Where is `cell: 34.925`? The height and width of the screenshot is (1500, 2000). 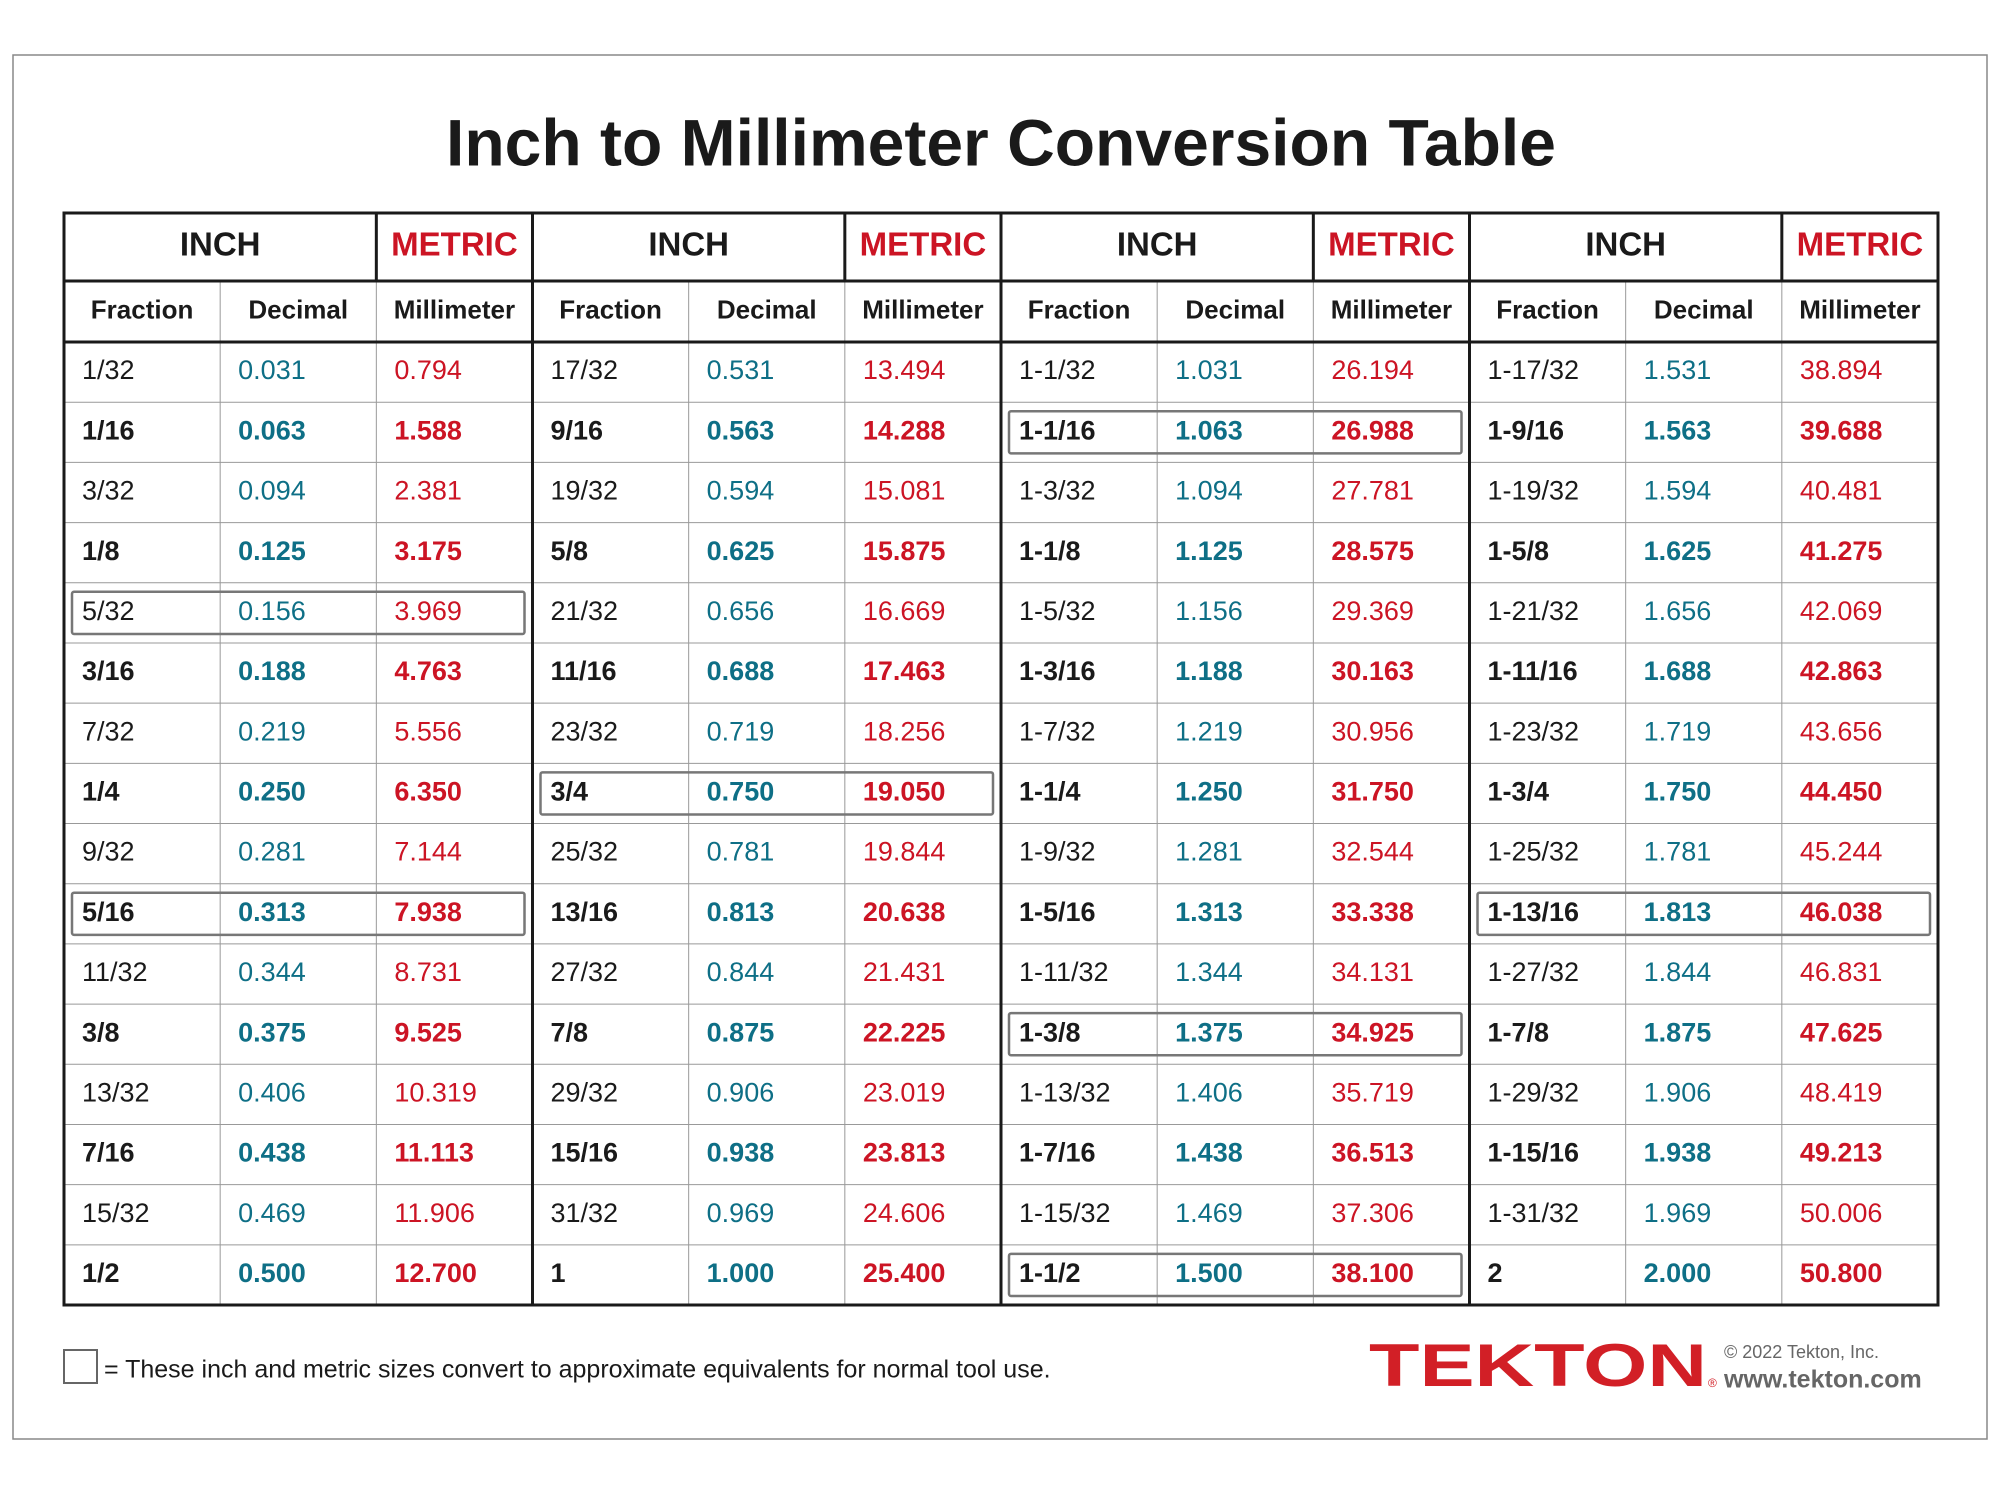
cell: 34.925 is located at coordinates (1372, 1032).